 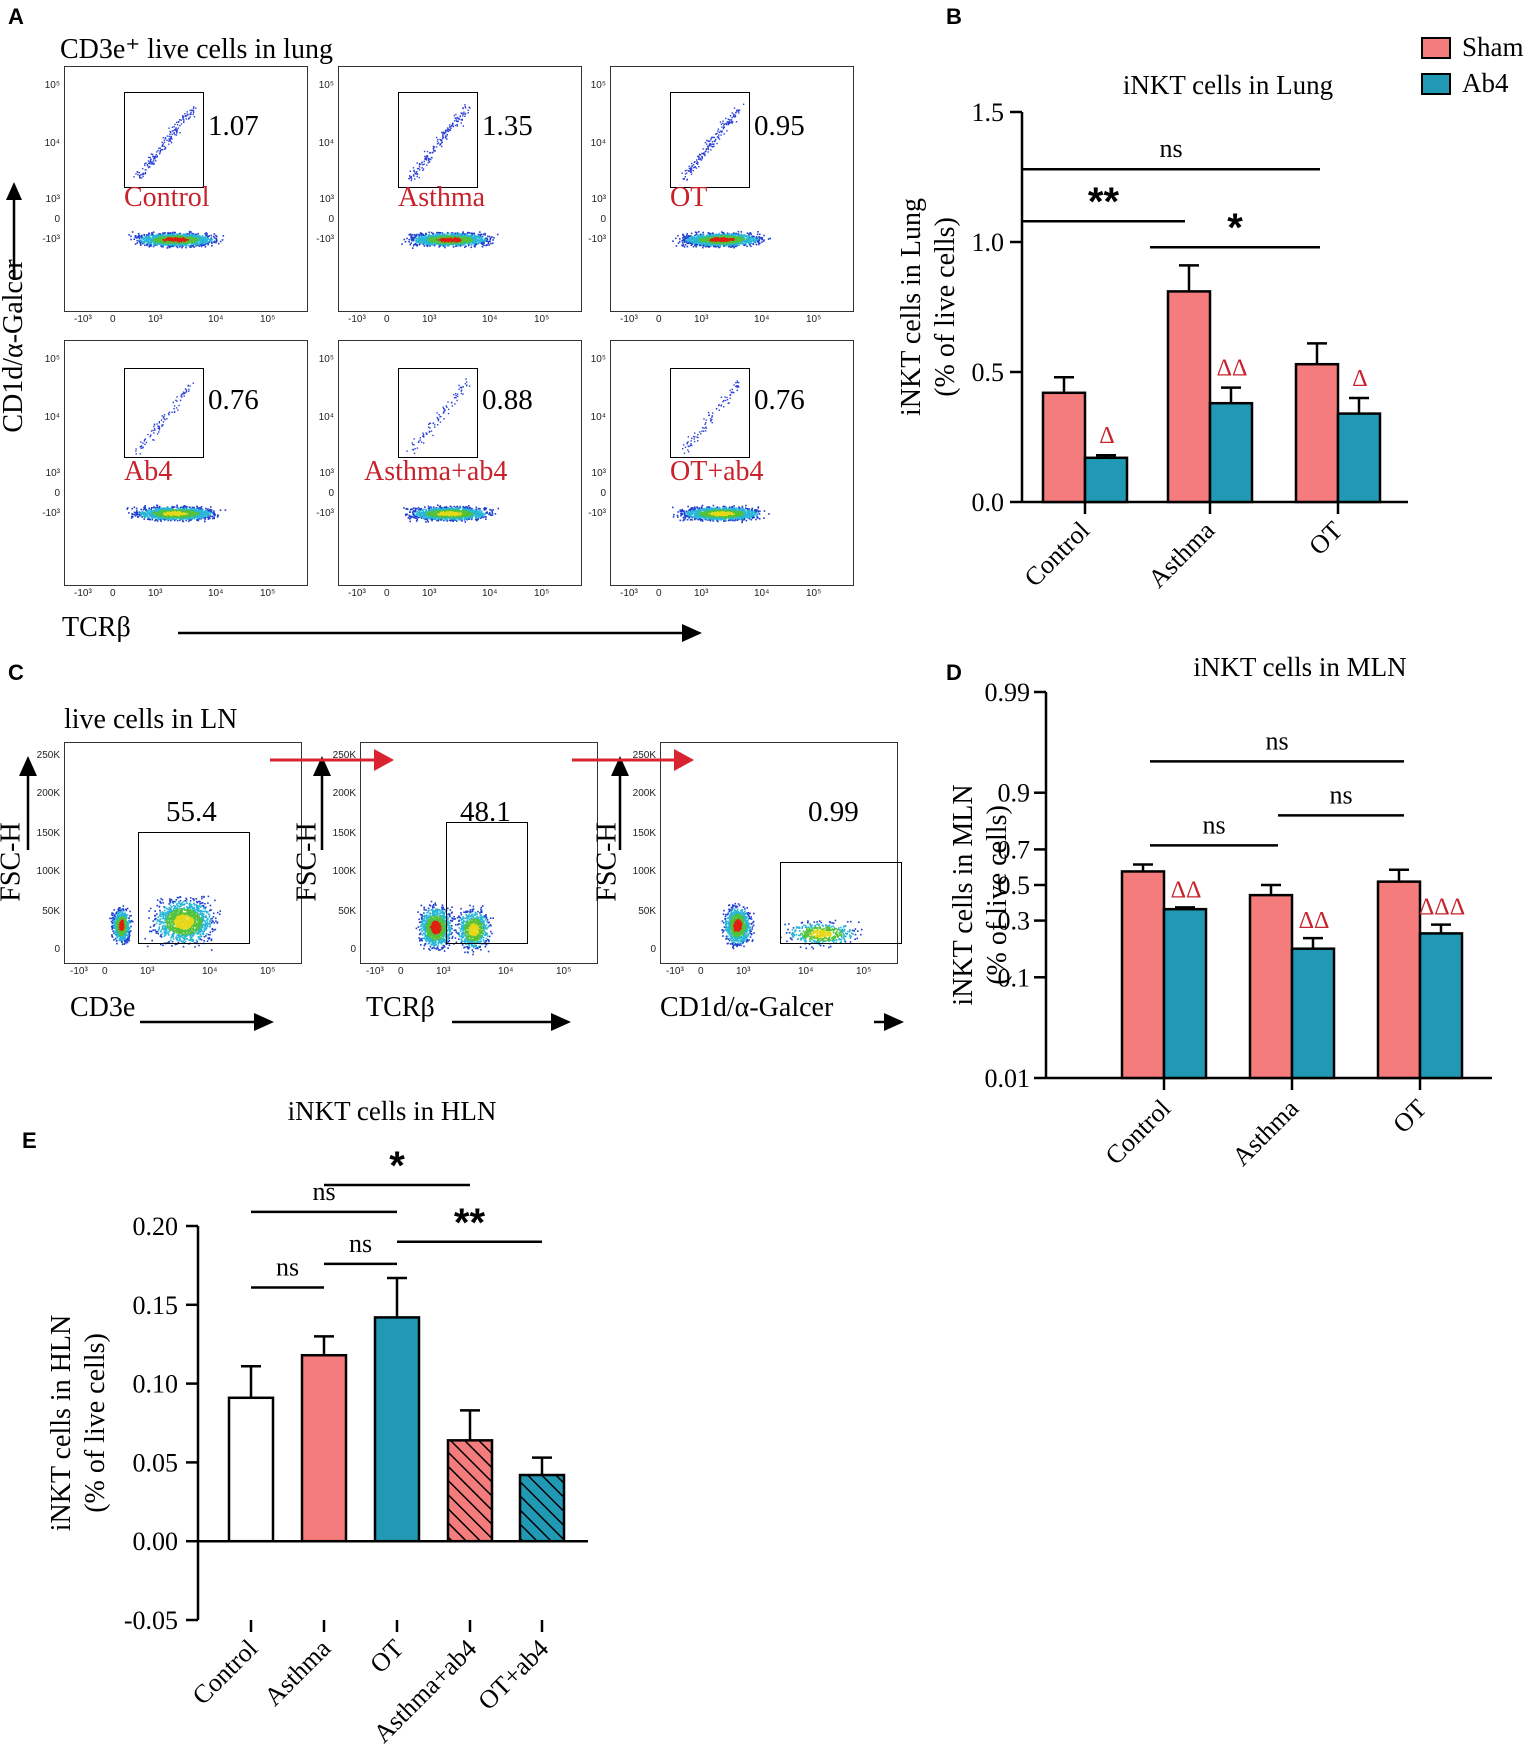 I want to click on y-axis-label-line: iNKT cells in MLN, so click(x=963, y=894).